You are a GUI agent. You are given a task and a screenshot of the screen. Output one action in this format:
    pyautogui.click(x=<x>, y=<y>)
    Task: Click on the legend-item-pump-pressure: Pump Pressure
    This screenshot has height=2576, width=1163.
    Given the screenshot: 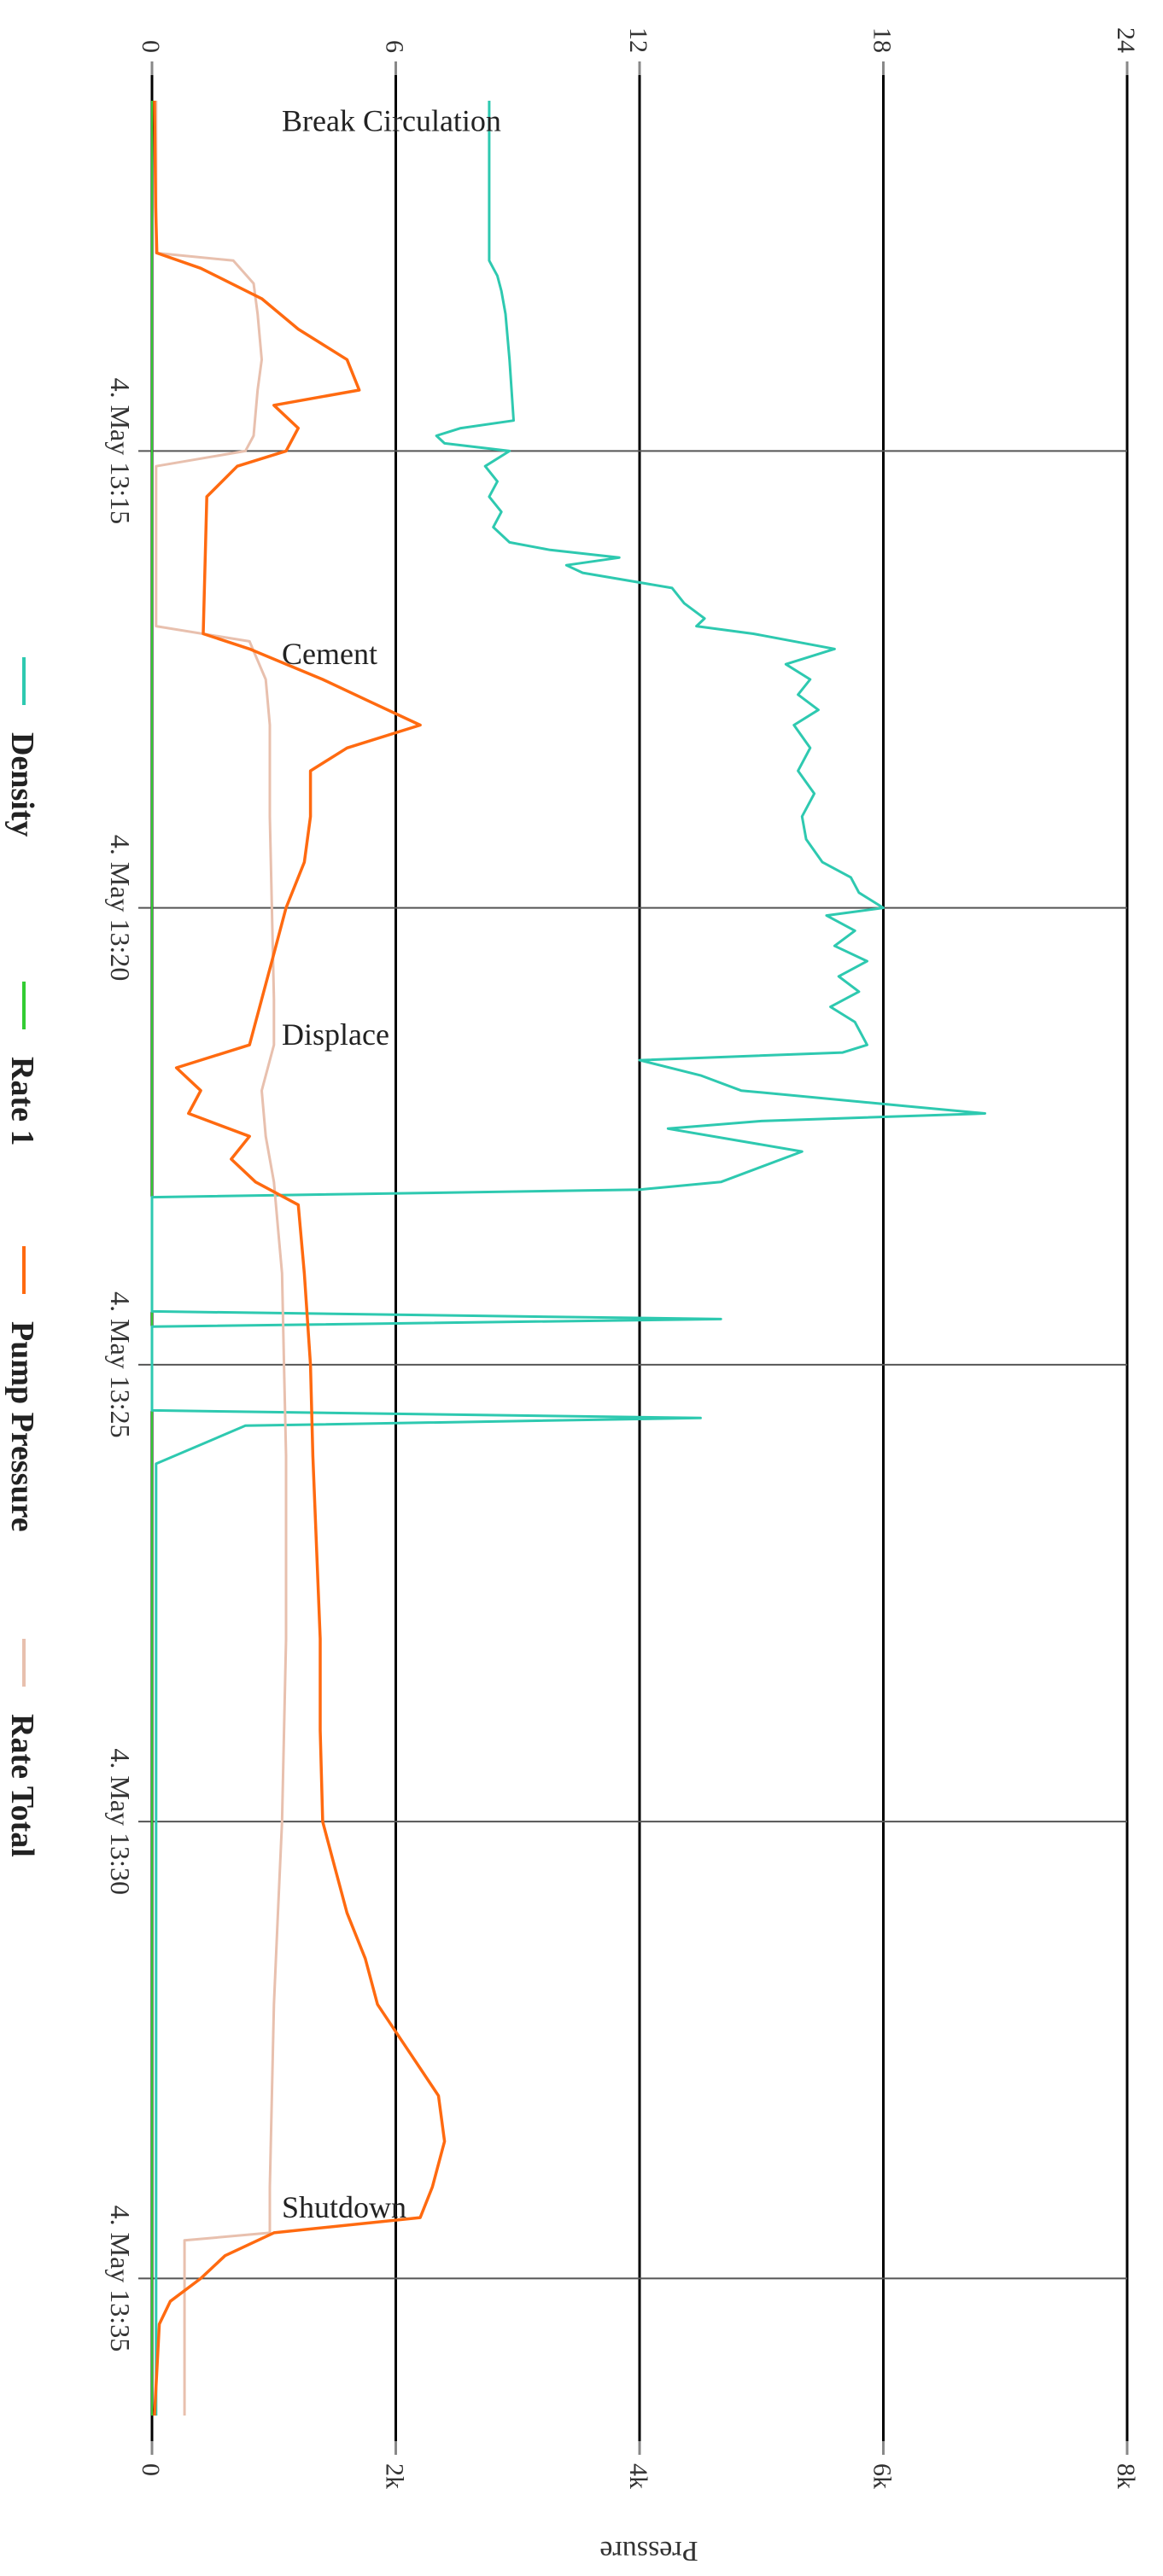 What is the action you would take?
    pyautogui.click(x=22, y=1389)
    